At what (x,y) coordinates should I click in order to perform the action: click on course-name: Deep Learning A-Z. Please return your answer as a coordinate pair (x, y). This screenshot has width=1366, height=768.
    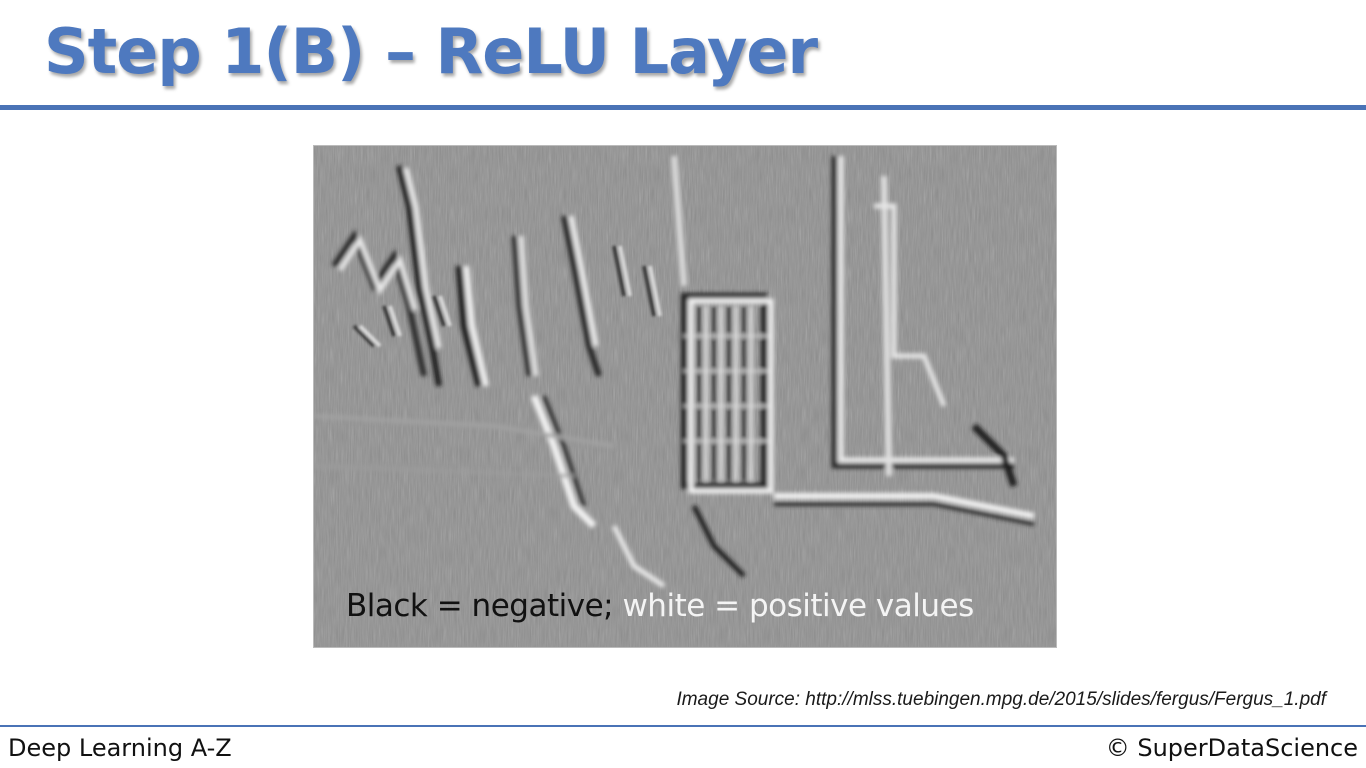
    Looking at the image, I should click on (120, 748).